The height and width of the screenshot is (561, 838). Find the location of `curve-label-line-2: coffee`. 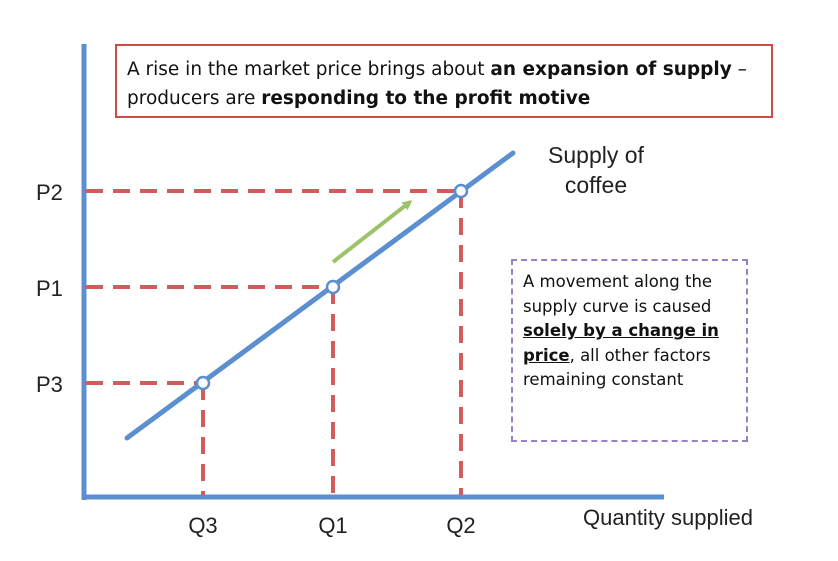

curve-label-line-2: coffee is located at coordinates (596, 185).